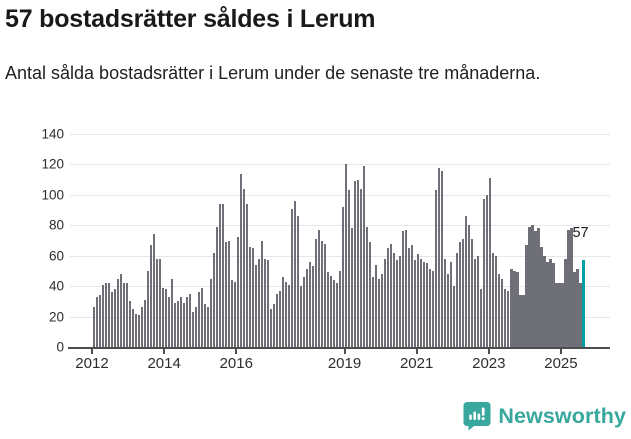 Image resolution: width=631 pixels, height=439 pixels. Describe the element at coordinates (56, 286) in the screenshot. I see `y-axis-tick-label: 40` at that location.